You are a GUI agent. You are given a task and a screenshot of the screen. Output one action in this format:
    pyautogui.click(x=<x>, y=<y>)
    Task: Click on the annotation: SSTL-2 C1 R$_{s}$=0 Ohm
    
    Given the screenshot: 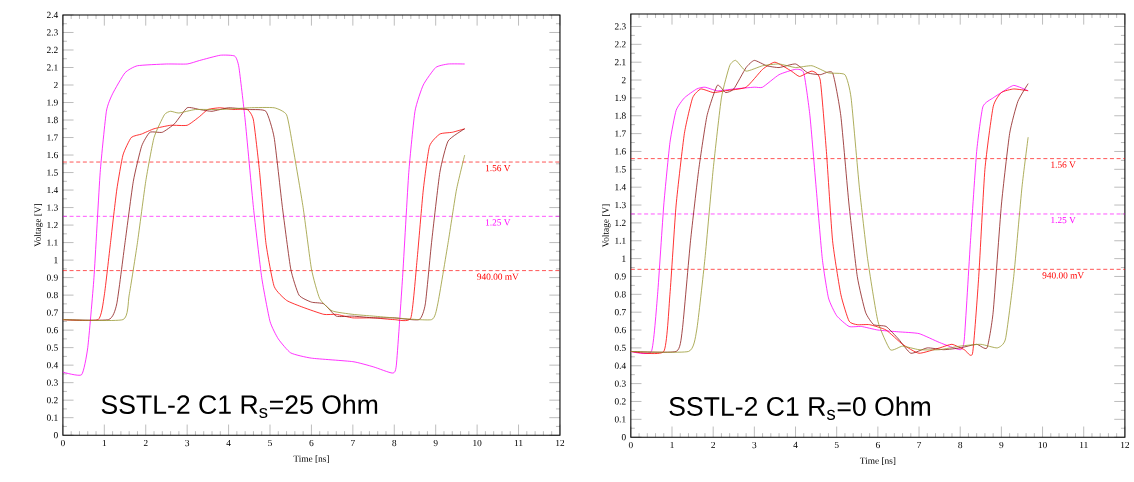 What is the action you would take?
    pyautogui.click(x=800, y=408)
    